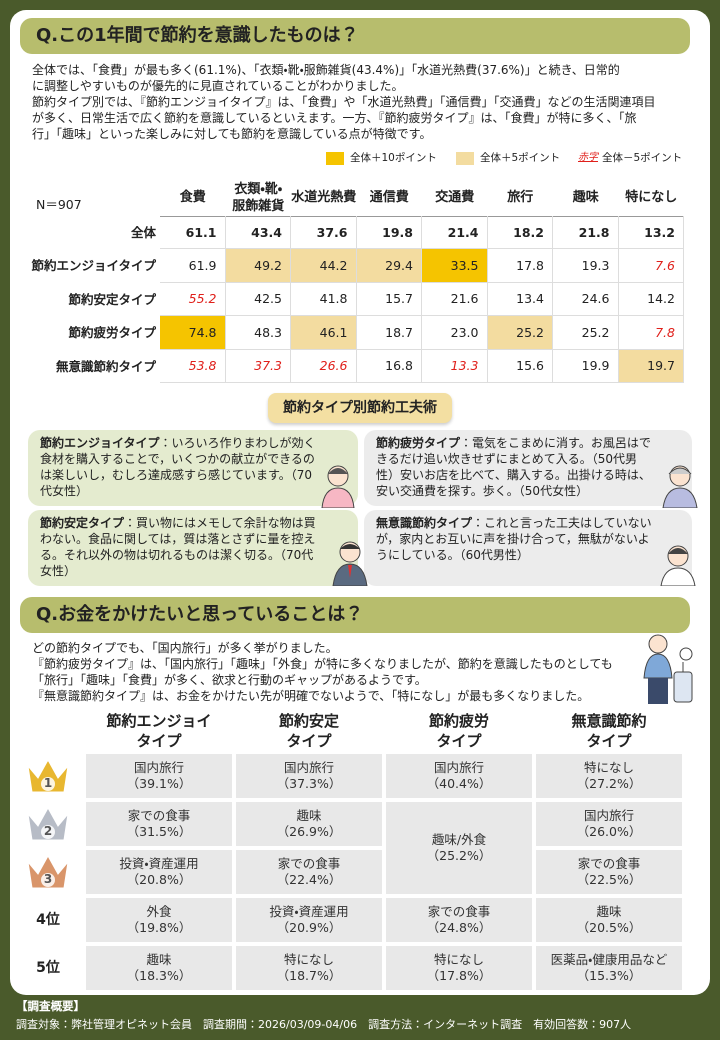 The width and height of the screenshot is (720, 1040). I want to click on table-cell: 53.8, so click(193, 366).